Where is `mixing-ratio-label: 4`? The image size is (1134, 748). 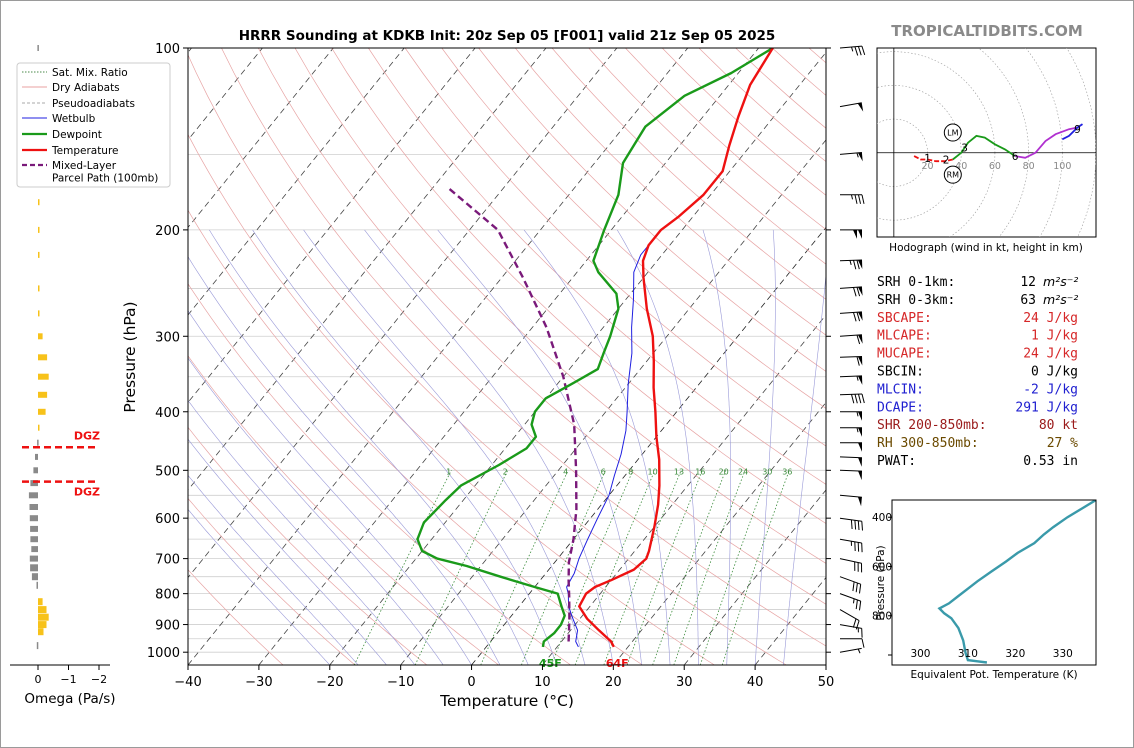
mixing-ratio-label: 4 is located at coordinates (565, 472).